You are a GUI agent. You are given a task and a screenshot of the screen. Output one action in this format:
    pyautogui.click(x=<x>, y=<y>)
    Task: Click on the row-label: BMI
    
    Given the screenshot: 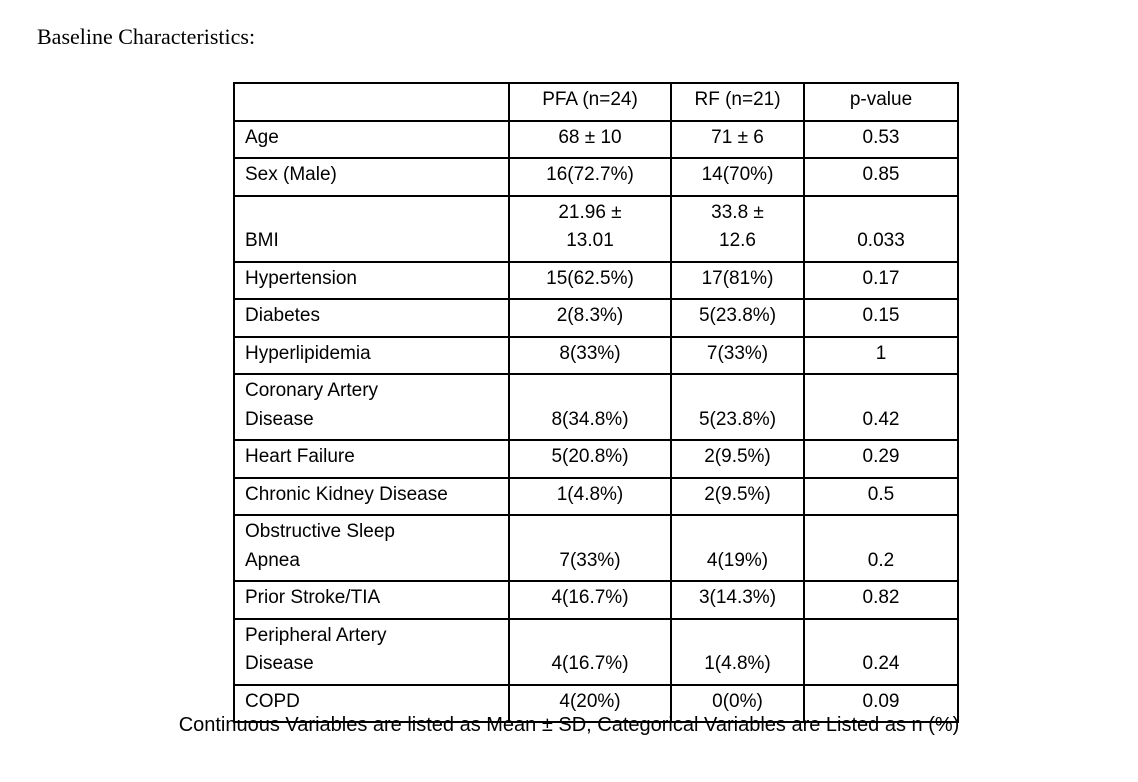 What is the action you would take?
    pyautogui.click(x=371, y=228)
    